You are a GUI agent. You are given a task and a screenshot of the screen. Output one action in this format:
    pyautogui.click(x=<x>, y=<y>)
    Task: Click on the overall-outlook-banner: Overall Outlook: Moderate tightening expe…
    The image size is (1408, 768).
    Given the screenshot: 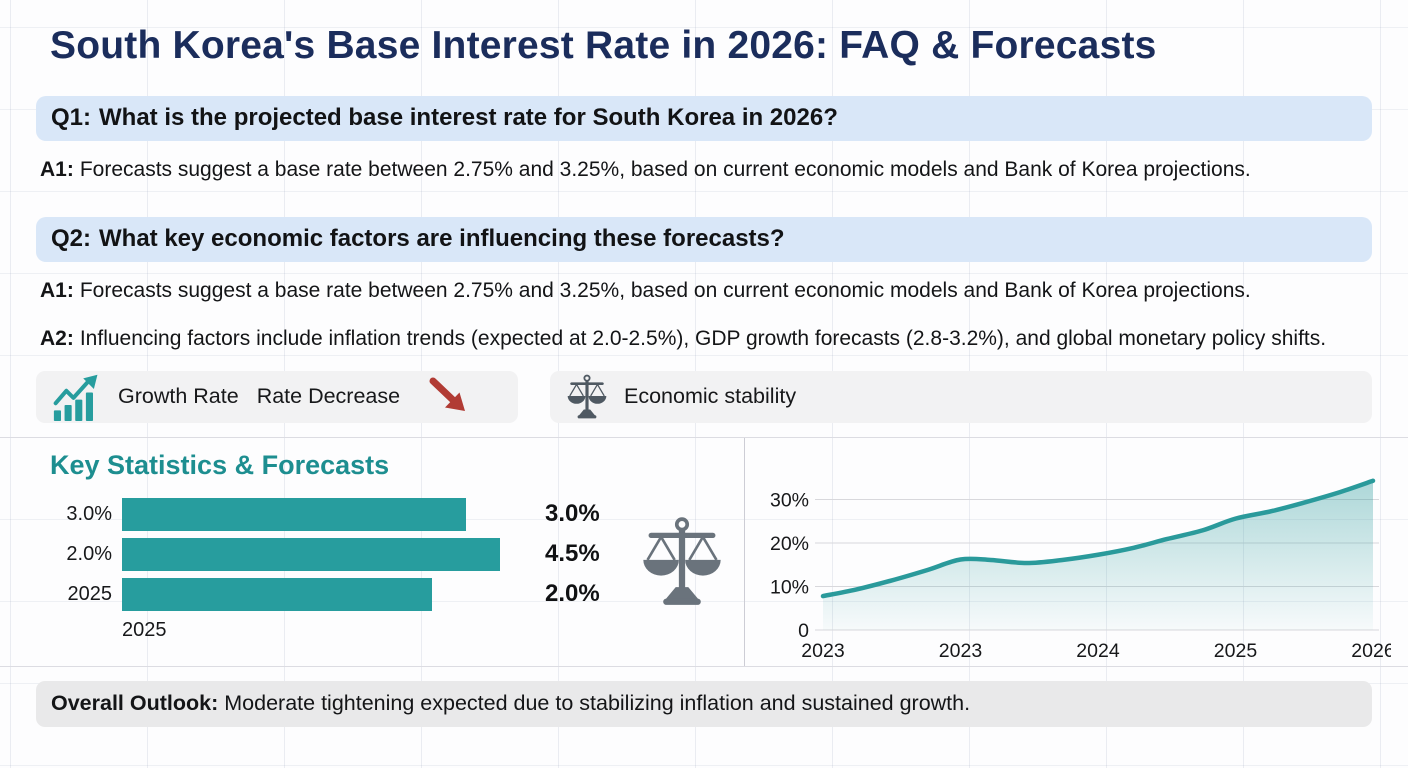 What is the action you would take?
    pyautogui.click(x=704, y=703)
    